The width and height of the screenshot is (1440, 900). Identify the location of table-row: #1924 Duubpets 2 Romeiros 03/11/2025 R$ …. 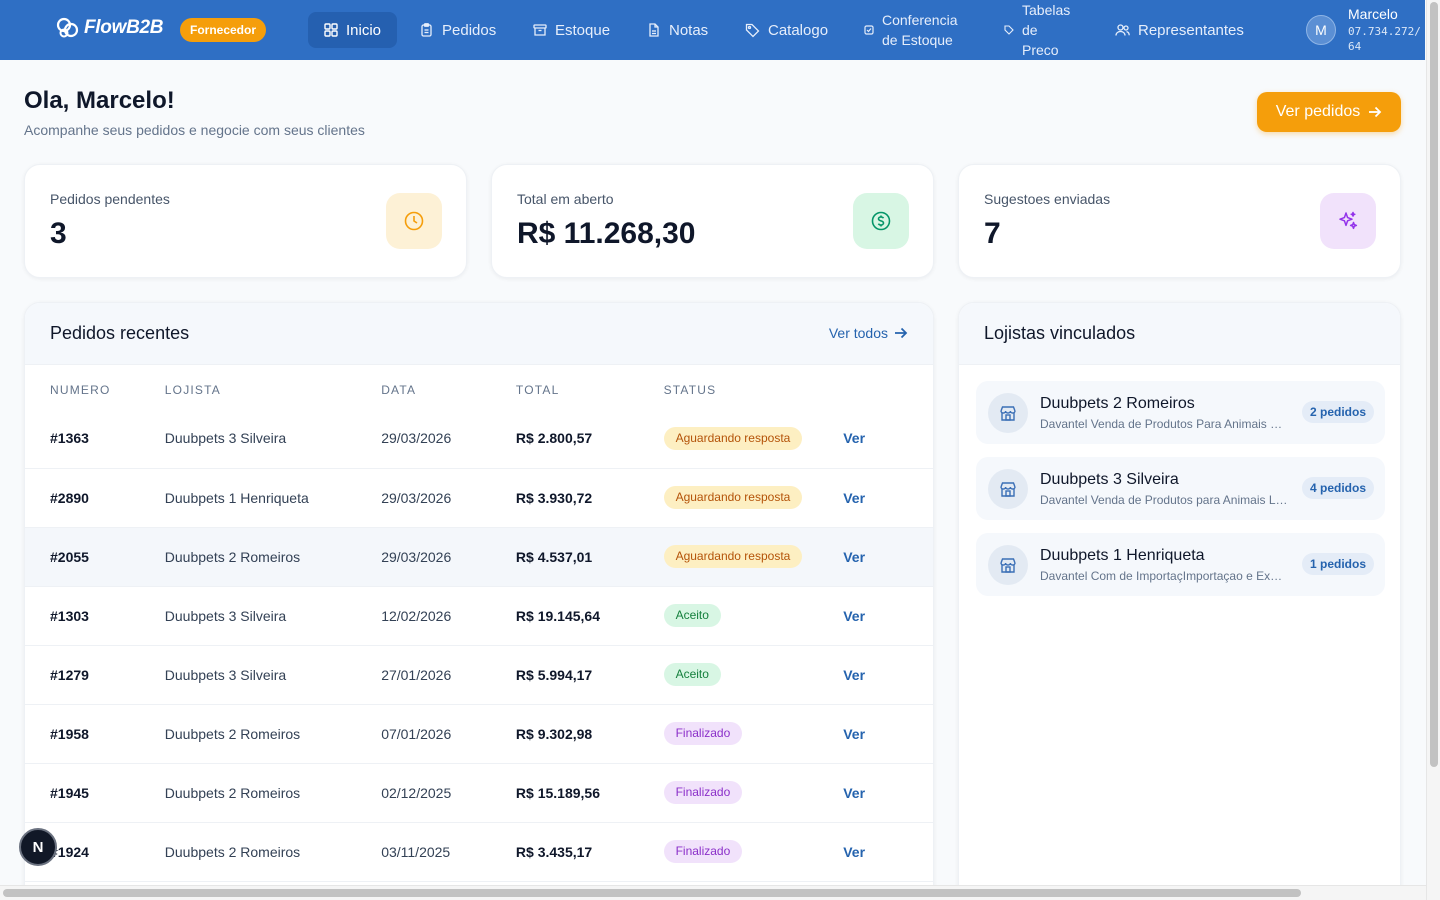
(479, 852).